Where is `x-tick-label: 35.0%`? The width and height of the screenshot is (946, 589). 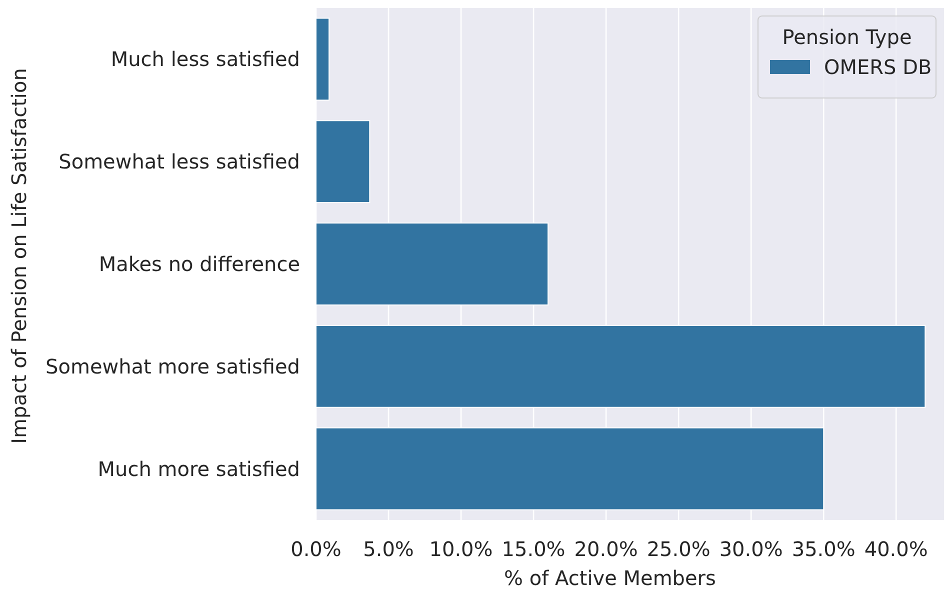 x-tick-label: 35.0% is located at coordinates (824, 549).